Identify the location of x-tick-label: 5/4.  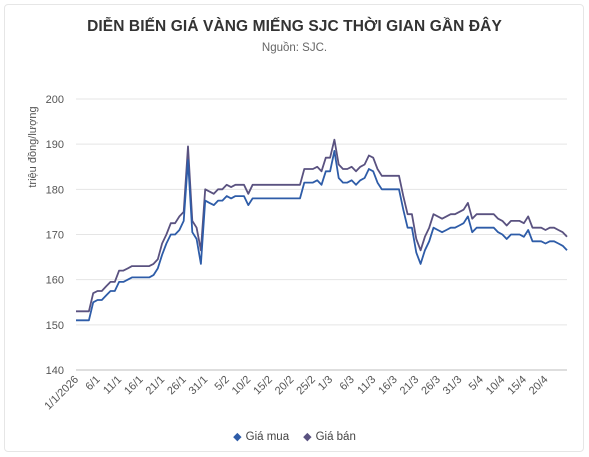
(476, 383).